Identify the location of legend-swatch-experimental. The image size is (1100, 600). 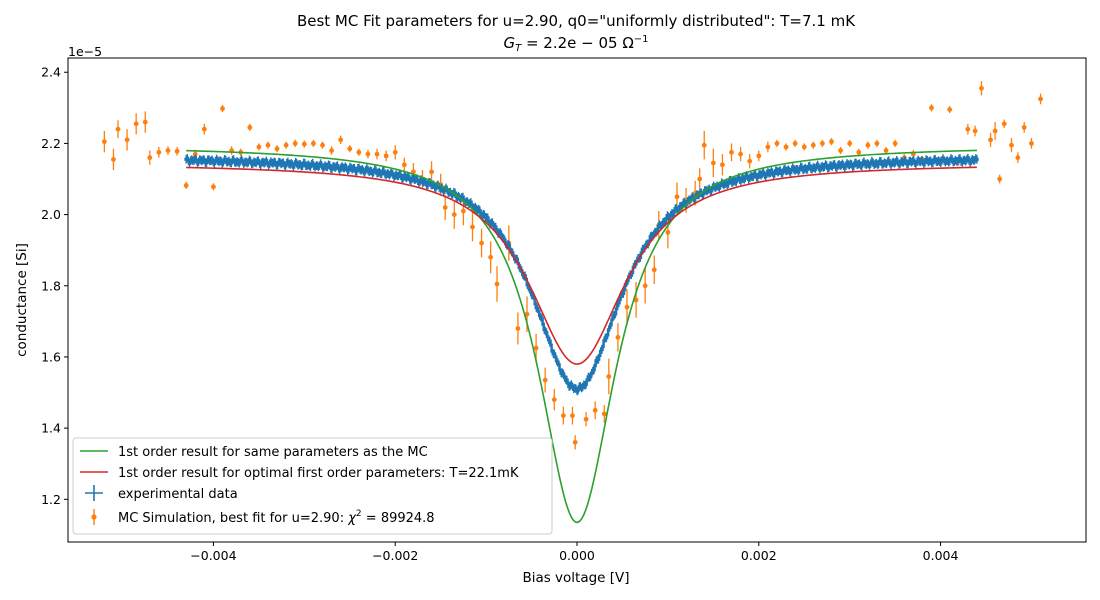
(94, 493).